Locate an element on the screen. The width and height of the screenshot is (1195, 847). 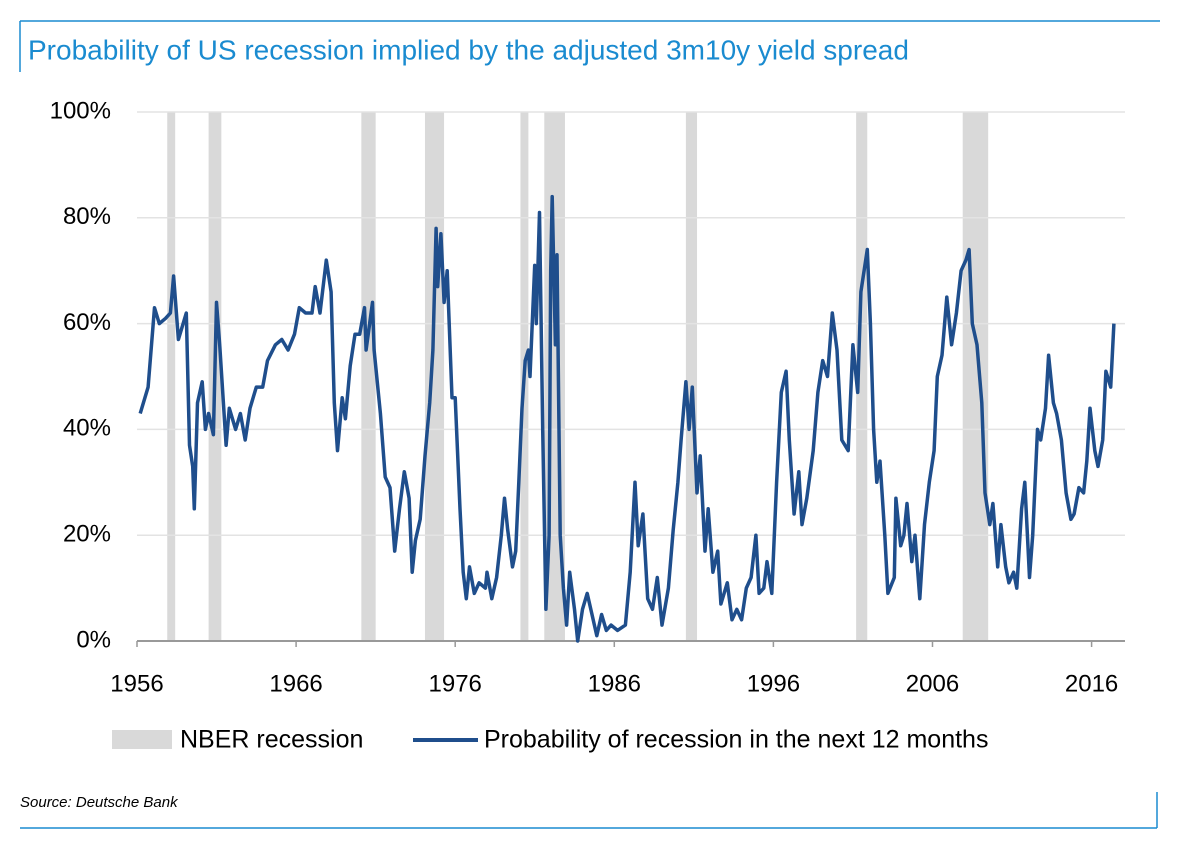
y-tick-label: 0% is located at coordinates (93, 639).